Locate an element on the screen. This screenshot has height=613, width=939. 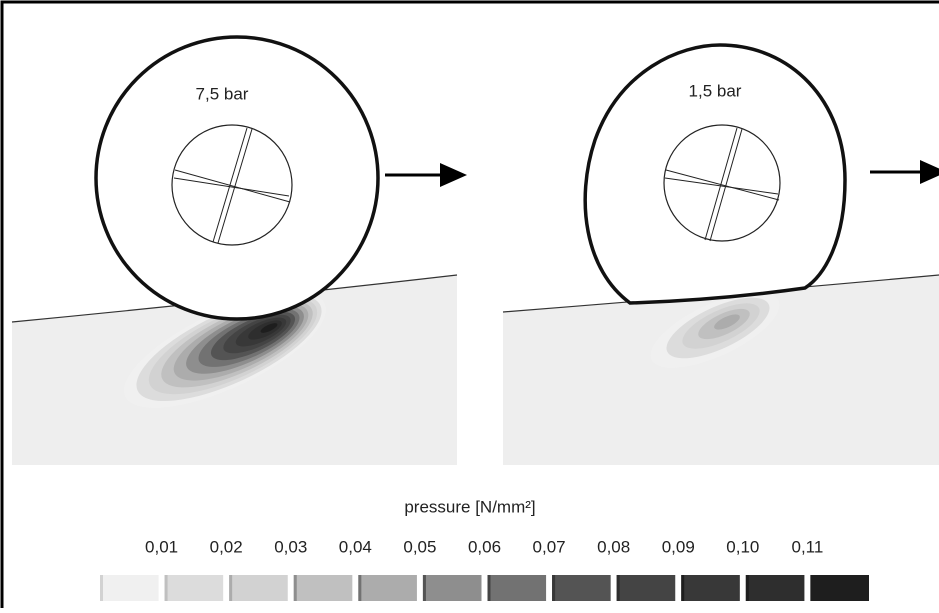
legend-label: 0,07 is located at coordinates (549, 546).